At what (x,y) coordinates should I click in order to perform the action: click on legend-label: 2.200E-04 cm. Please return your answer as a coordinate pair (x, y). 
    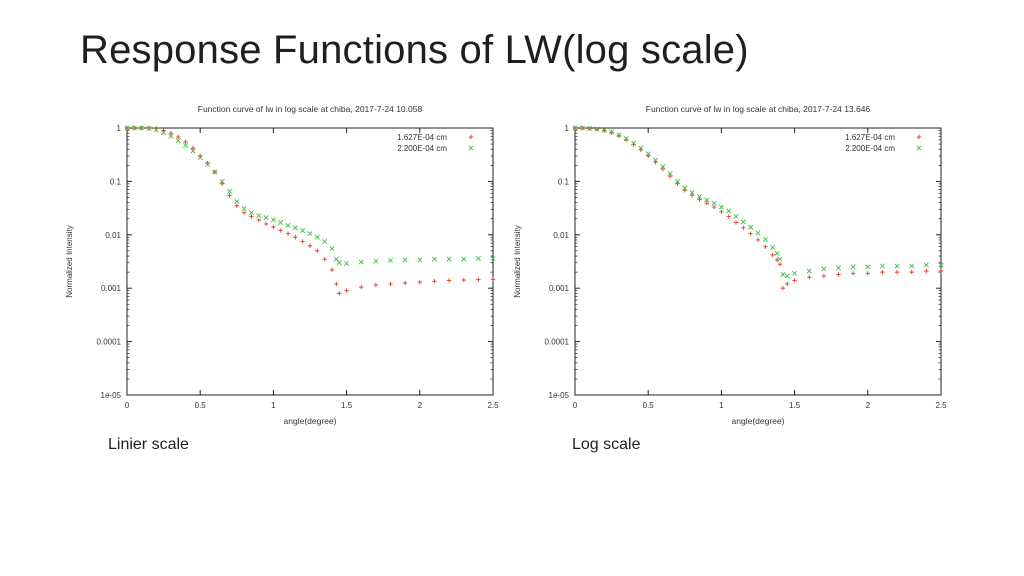
    Looking at the image, I should click on (422, 148).